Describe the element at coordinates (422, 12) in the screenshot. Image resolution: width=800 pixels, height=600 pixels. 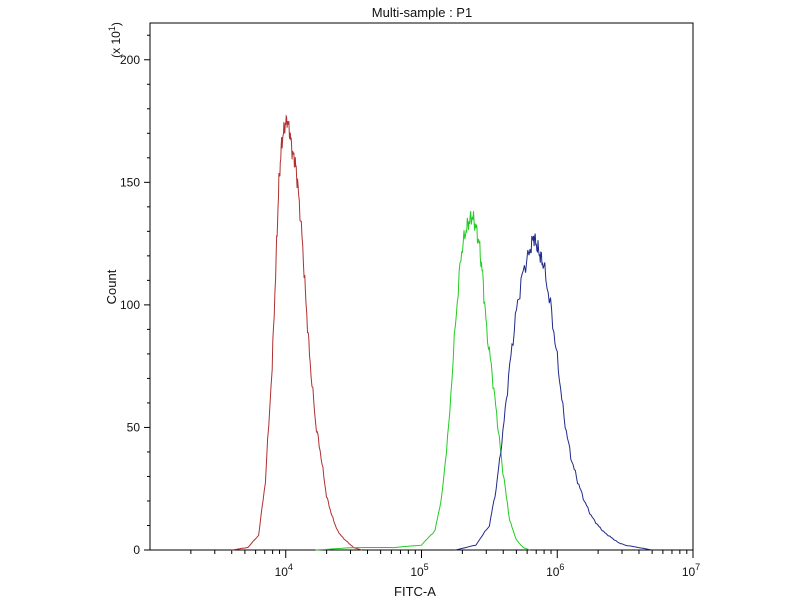
I see `chart-title: Multi-sample : P1` at that location.